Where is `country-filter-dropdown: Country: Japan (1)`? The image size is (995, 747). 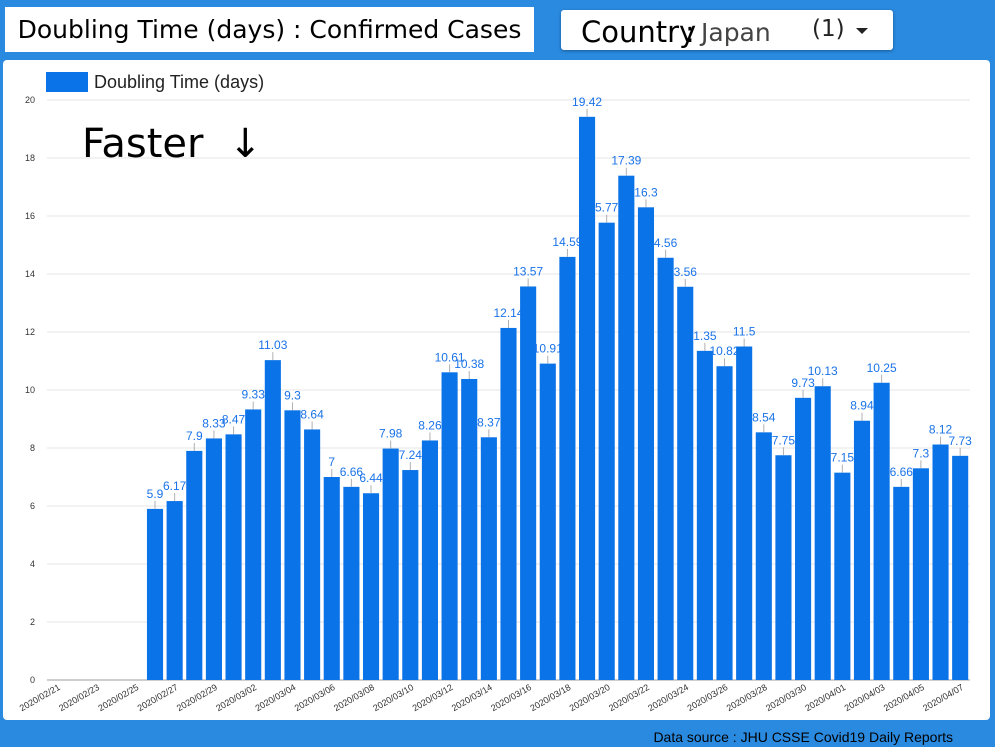
country-filter-dropdown: Country: Japan (1) is located at coordinates (727, 30).